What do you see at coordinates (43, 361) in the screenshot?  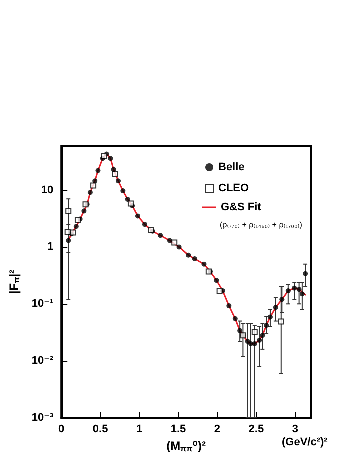 I see `y-tick-label: 10⁻²` at bounding box center [43, 361].